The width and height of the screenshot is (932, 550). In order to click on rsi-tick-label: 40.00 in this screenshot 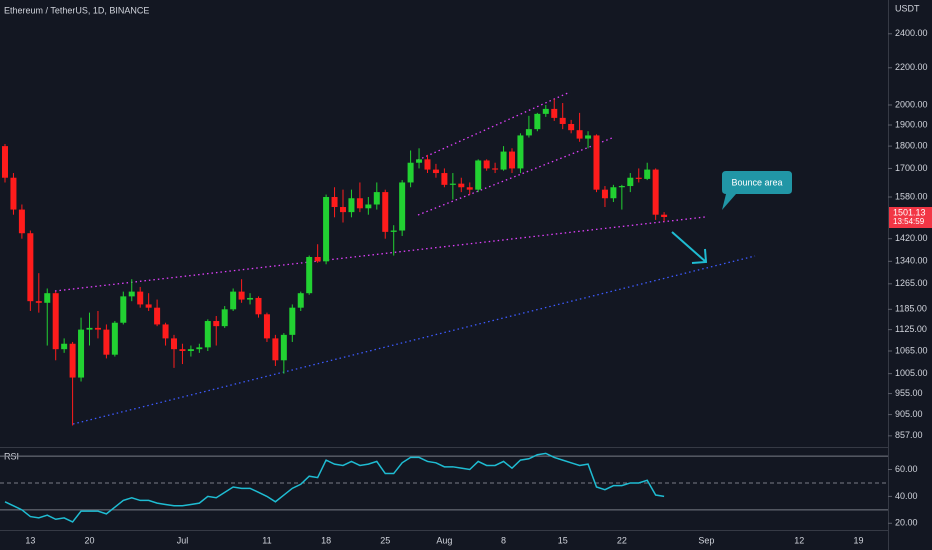, I will do `click(906, 496)`.